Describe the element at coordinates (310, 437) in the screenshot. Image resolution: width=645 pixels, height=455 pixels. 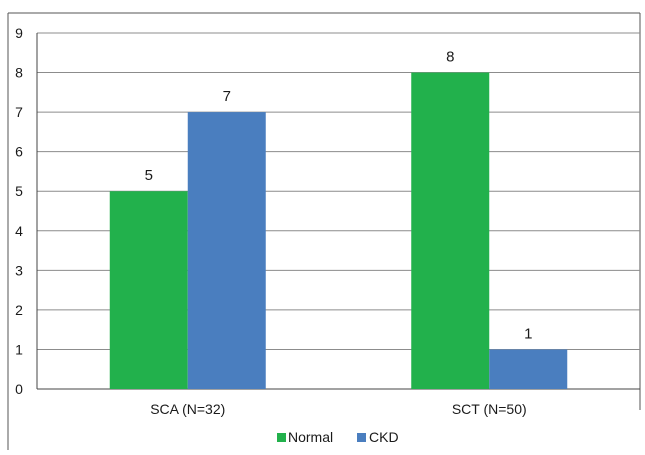
I see `legend-label-normal: Normal` at that location.